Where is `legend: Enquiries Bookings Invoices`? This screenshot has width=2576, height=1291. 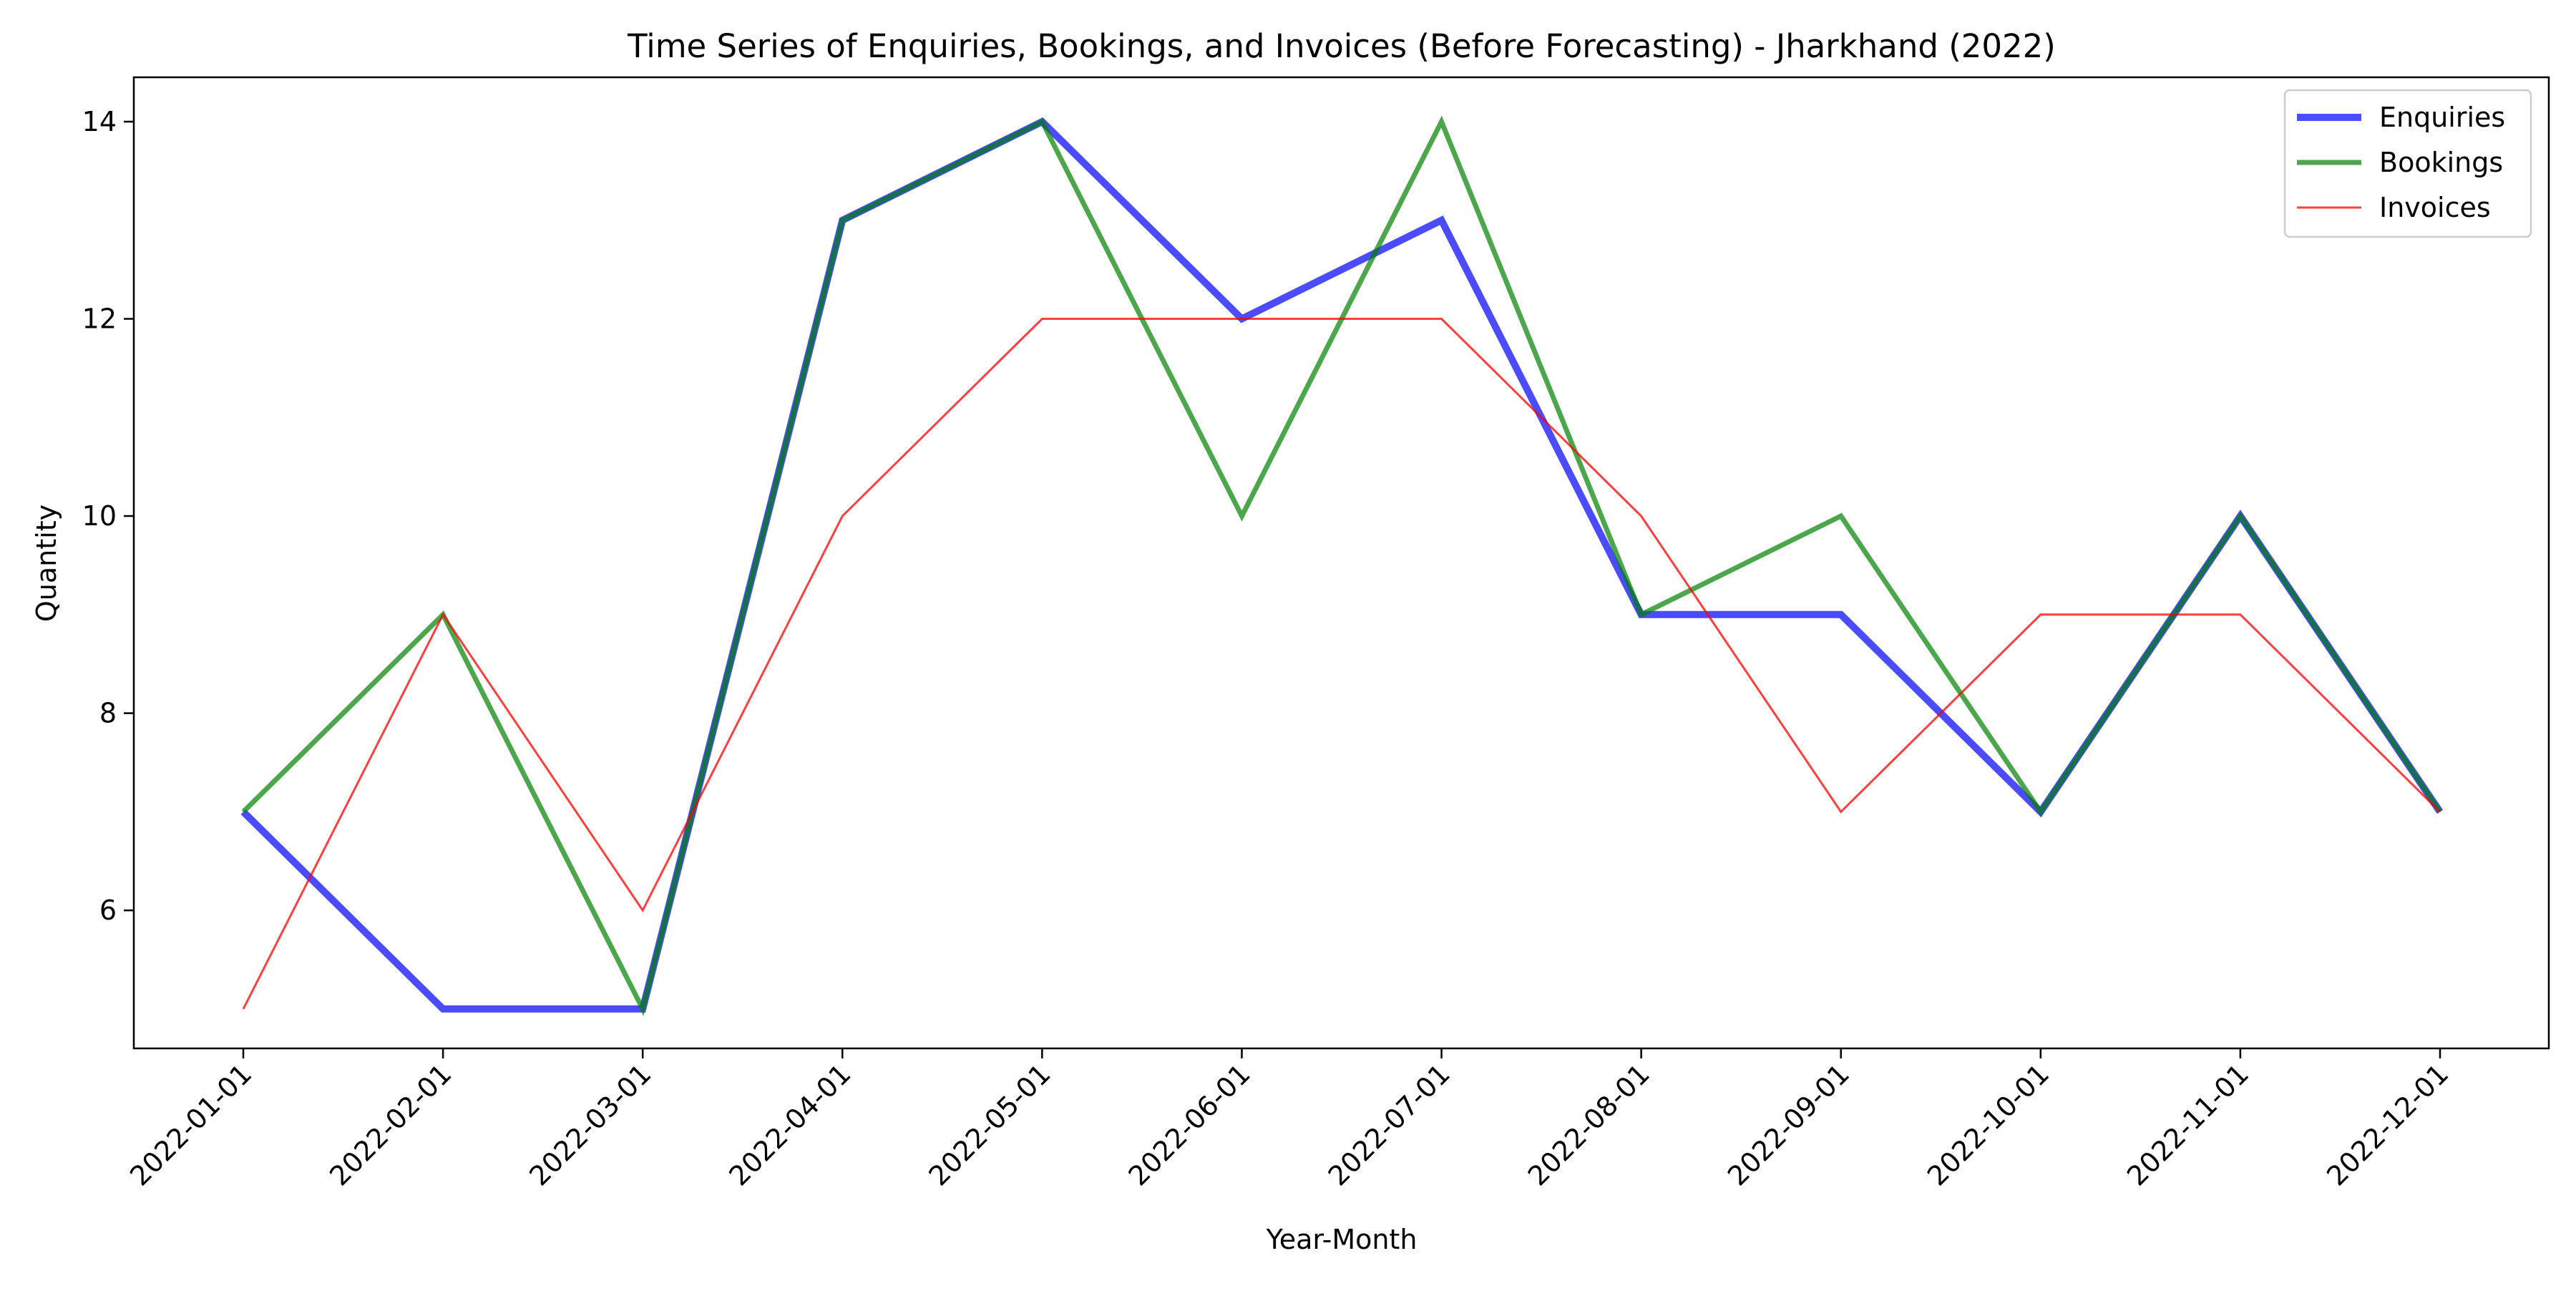
legend: Enquiries Bookings Invoices is located at coordinates (2407, 163).